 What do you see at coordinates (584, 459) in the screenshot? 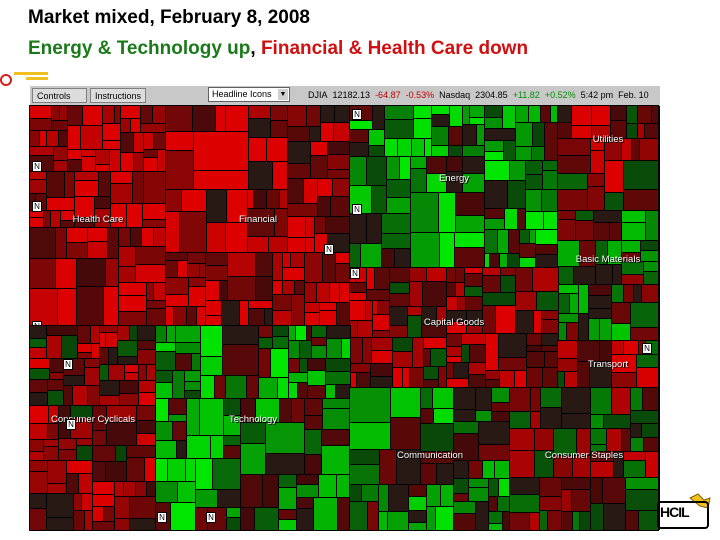
I see `sector-staples: Consumer Staples` at bounding box center [584, 459].